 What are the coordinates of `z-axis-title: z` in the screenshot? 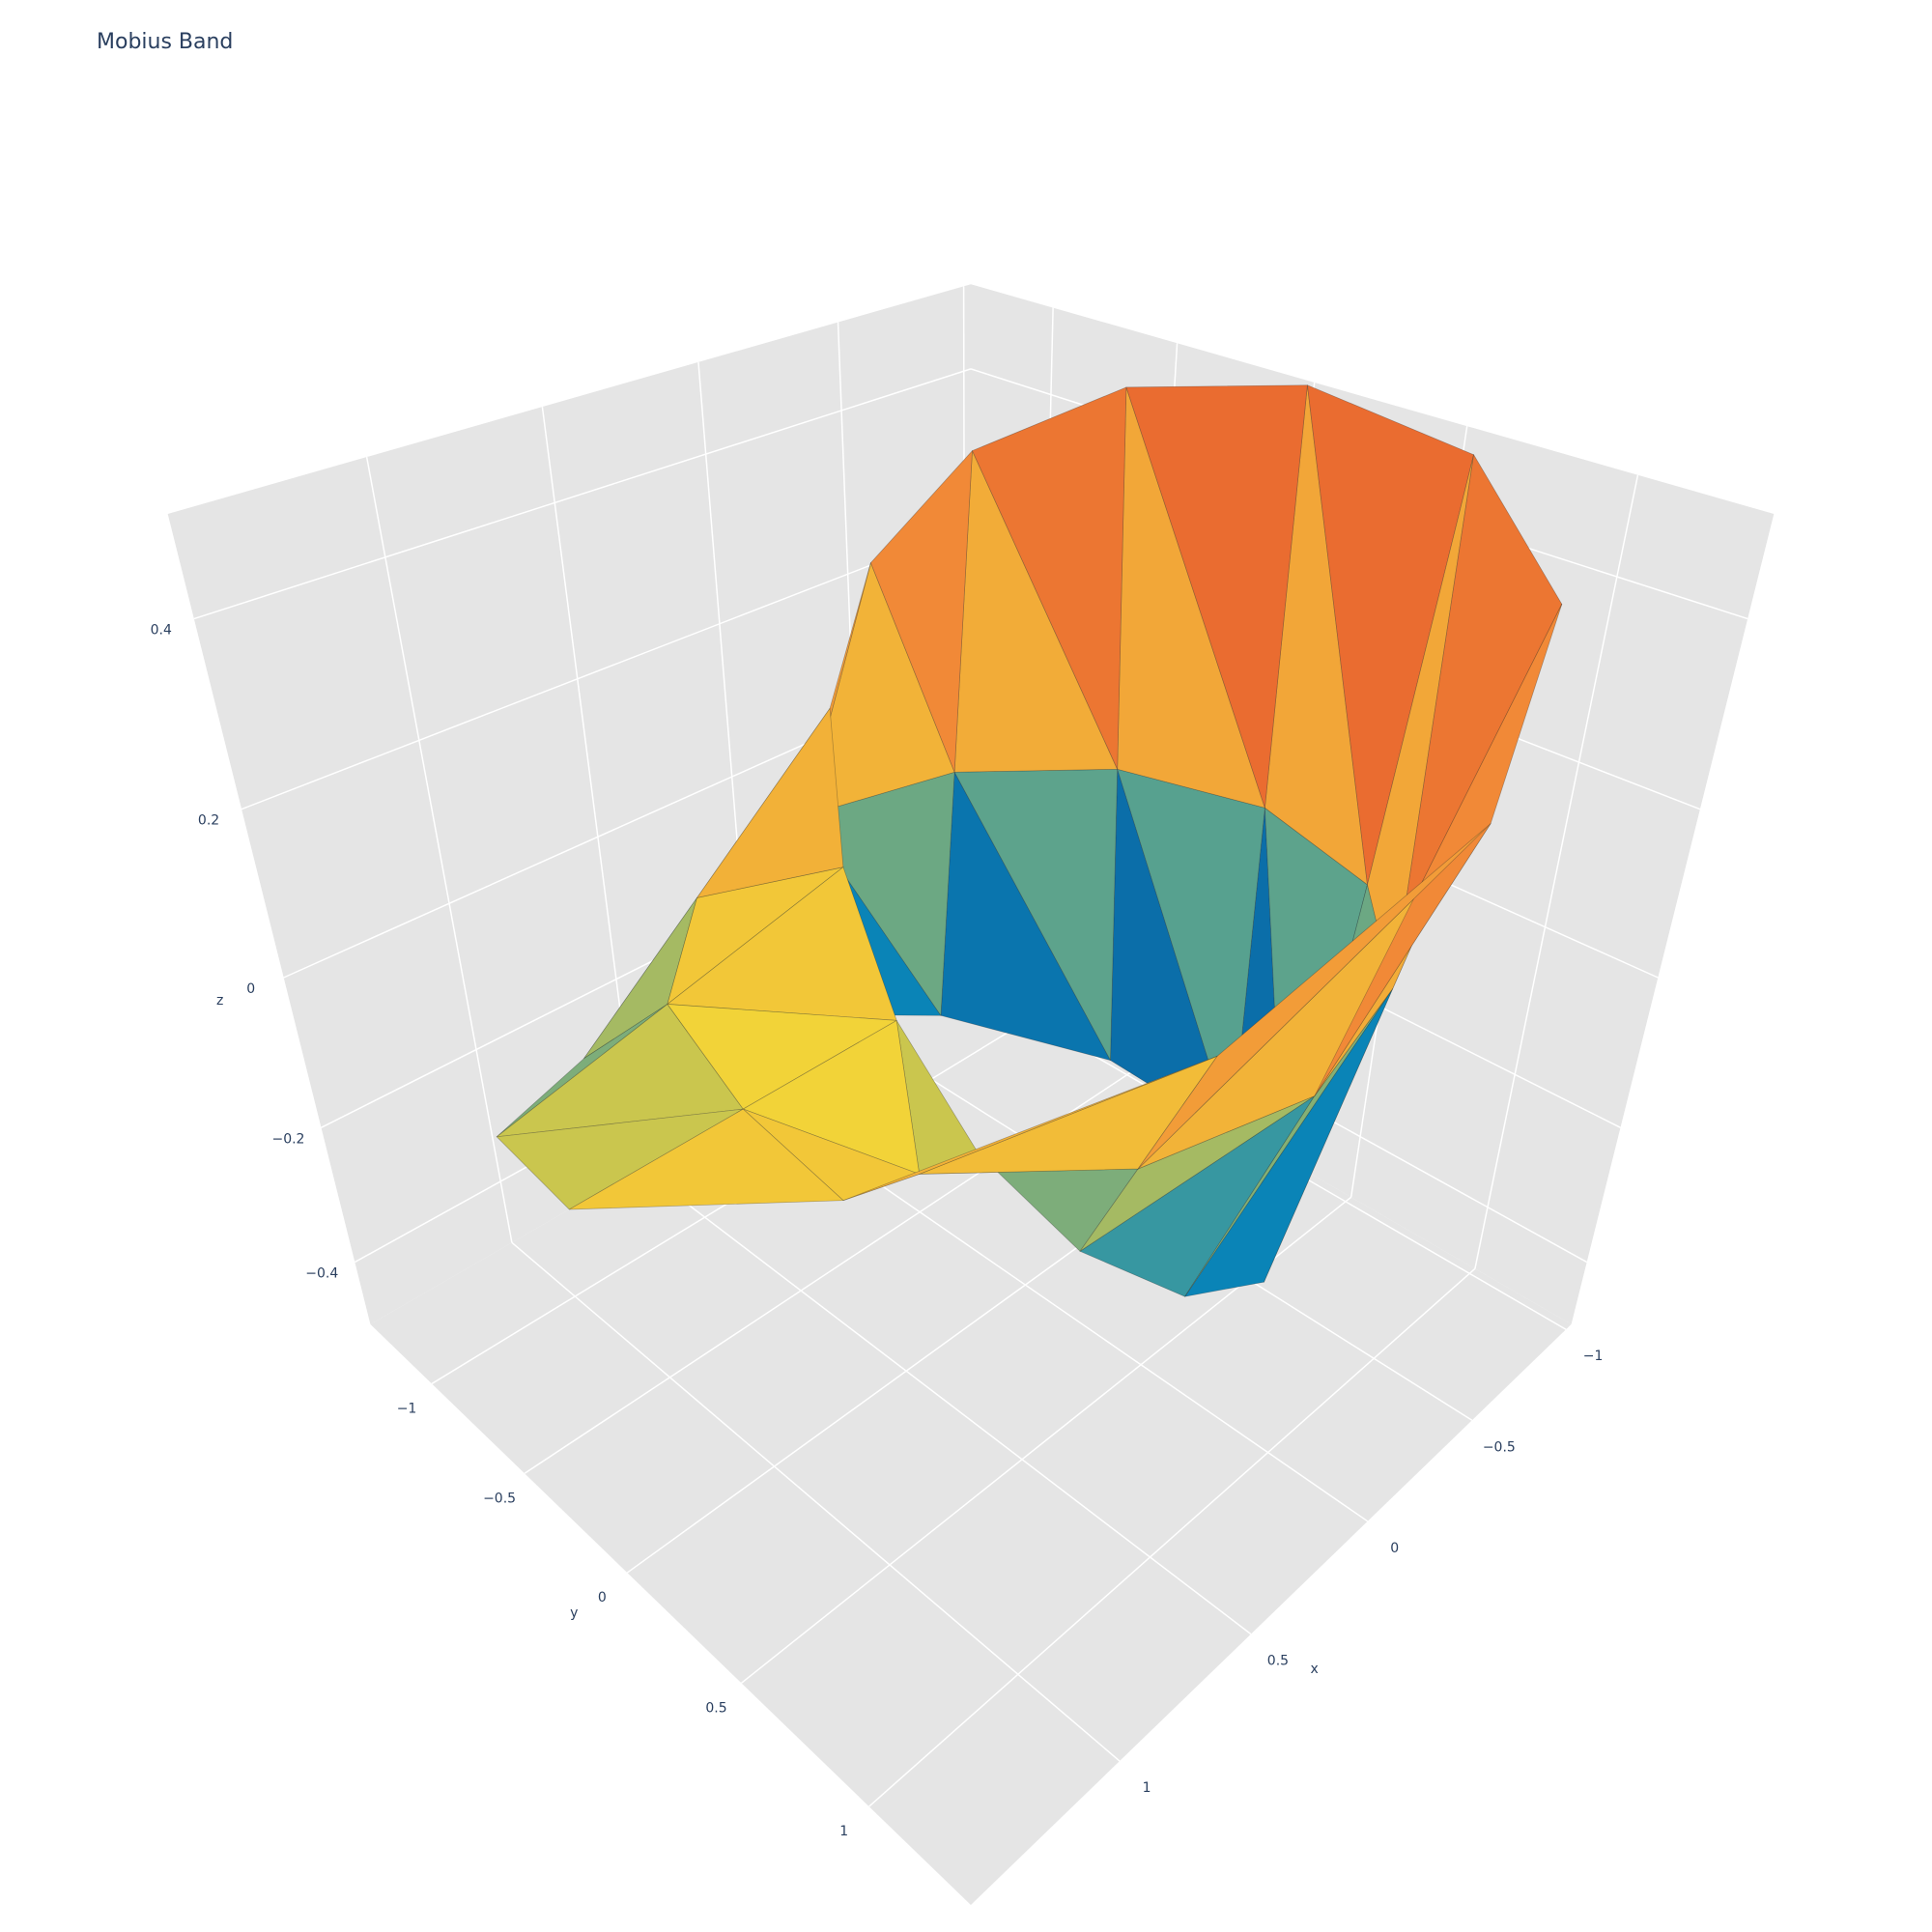 It's located at (219, 1001).